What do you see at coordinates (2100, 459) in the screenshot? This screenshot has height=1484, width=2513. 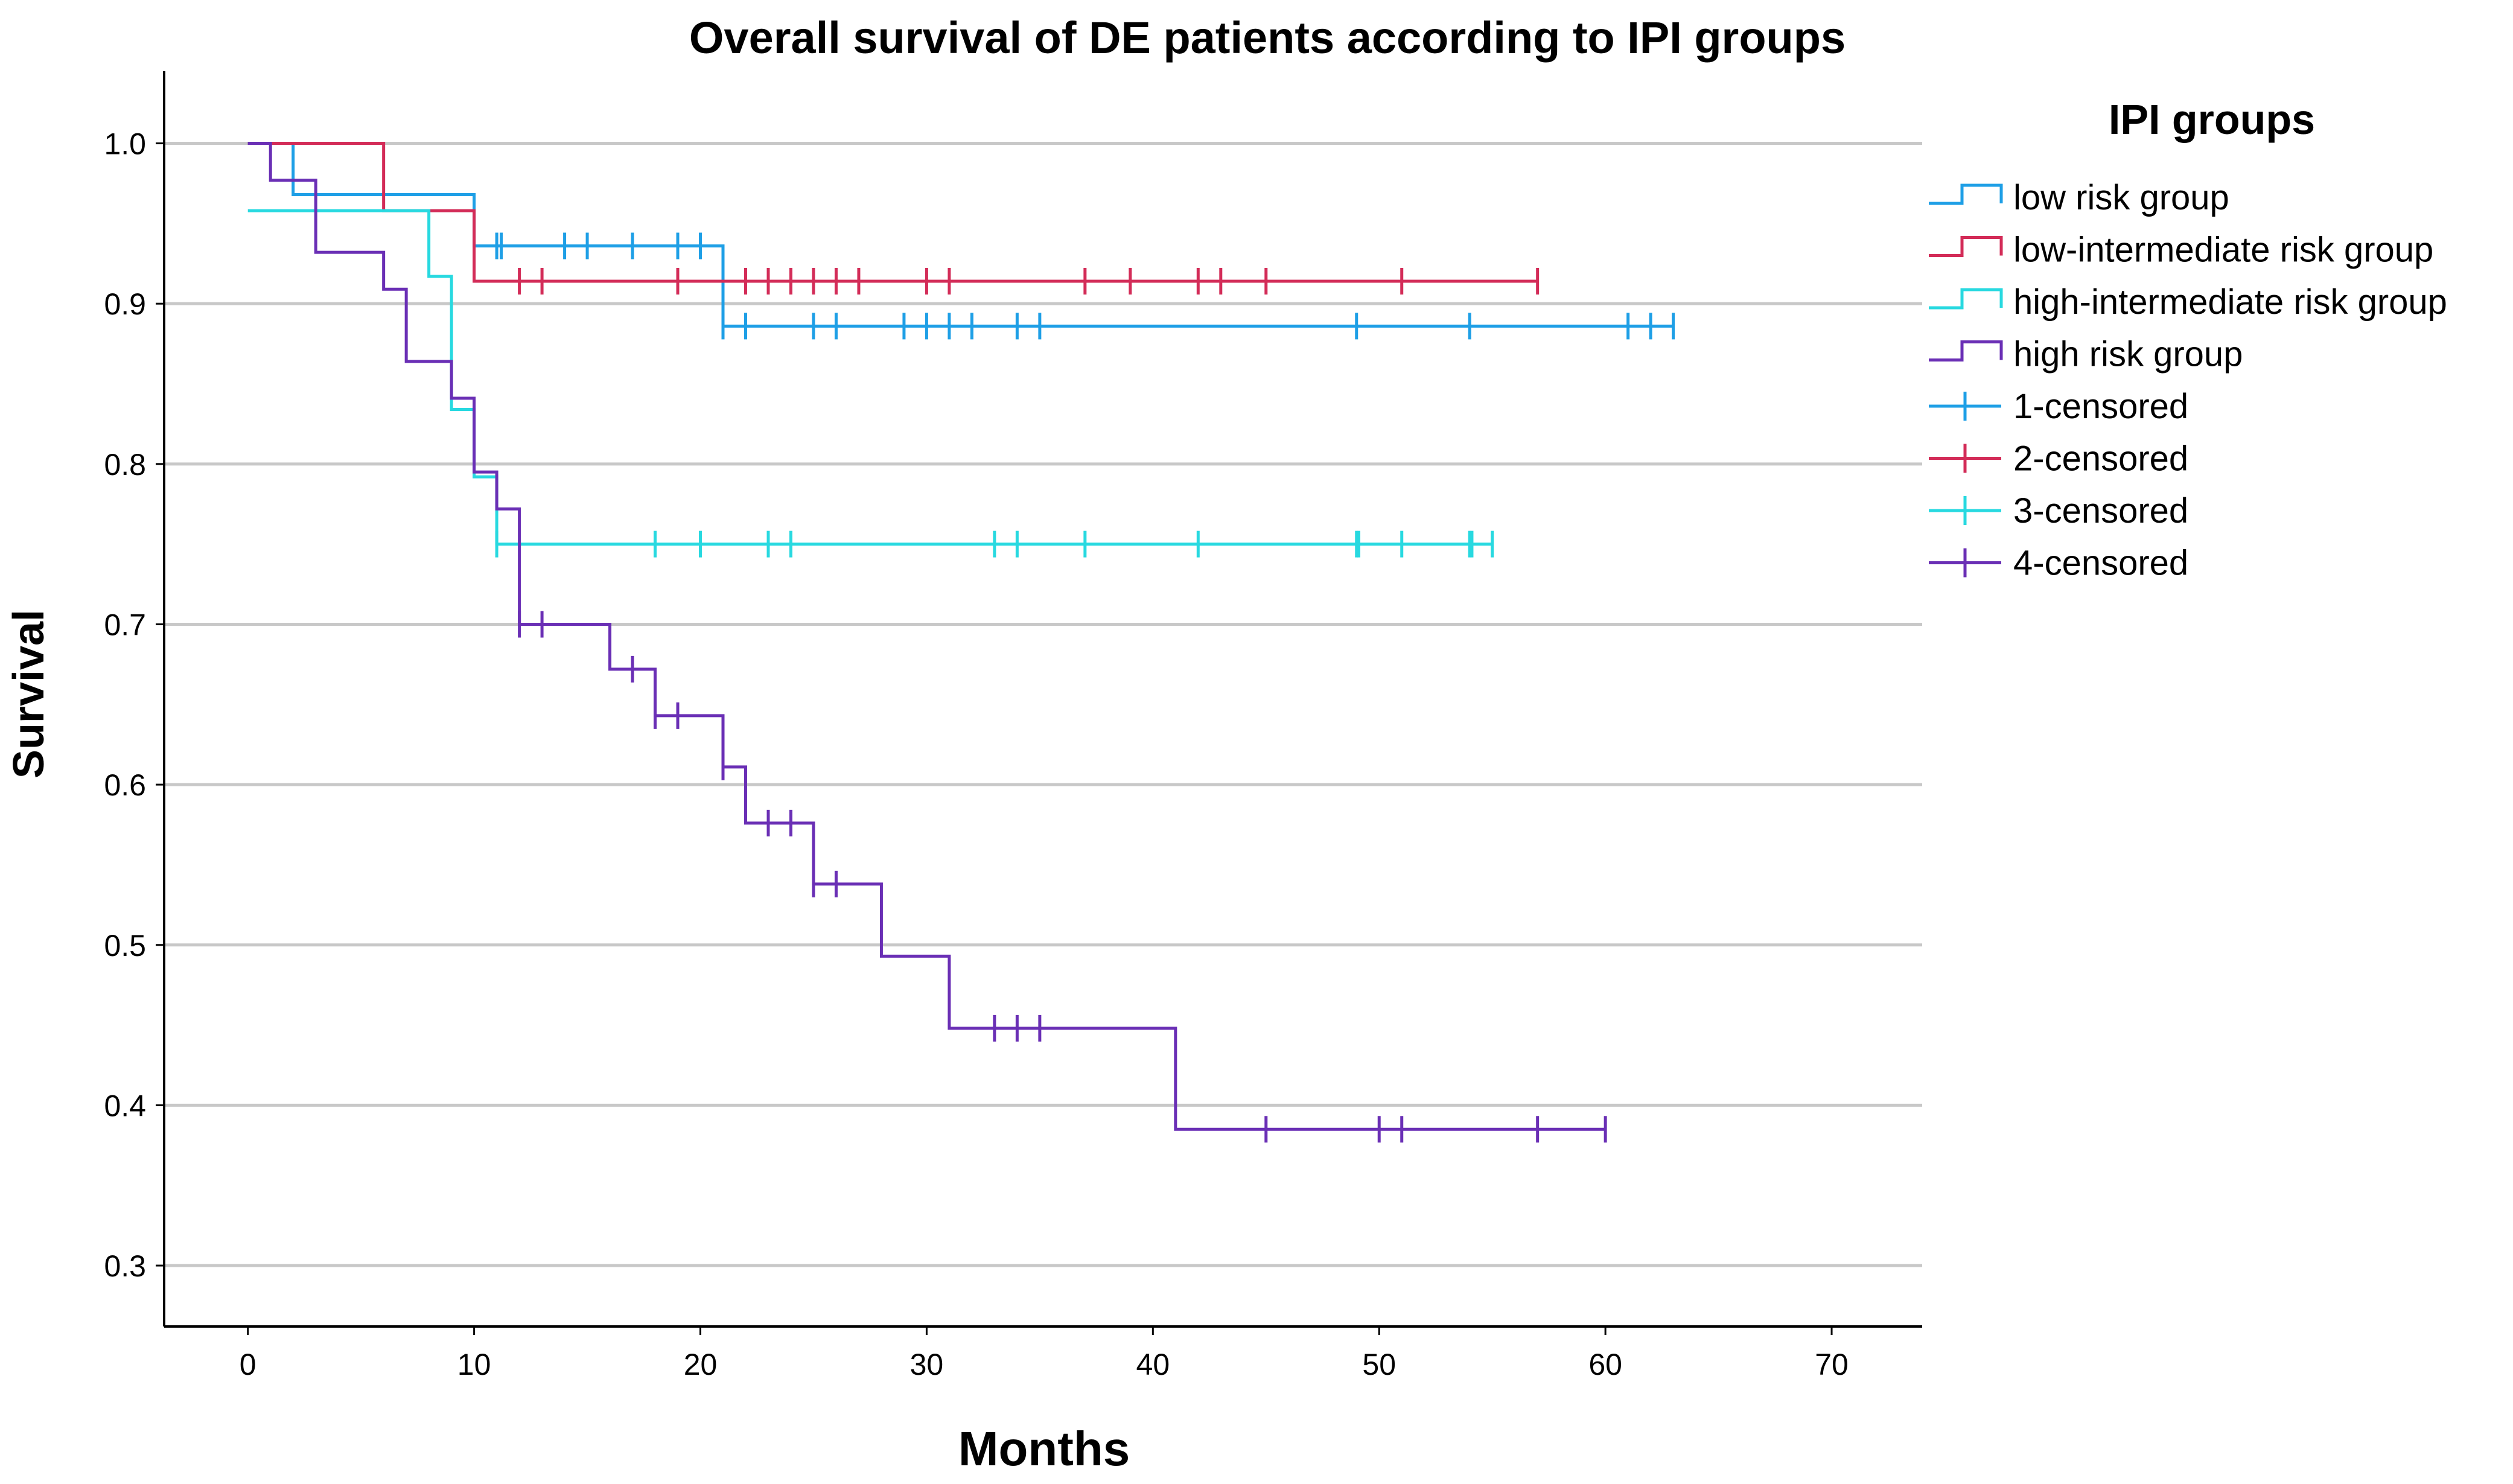 I see `legend-label: 2-censored` at bounding box center [2100, 459].